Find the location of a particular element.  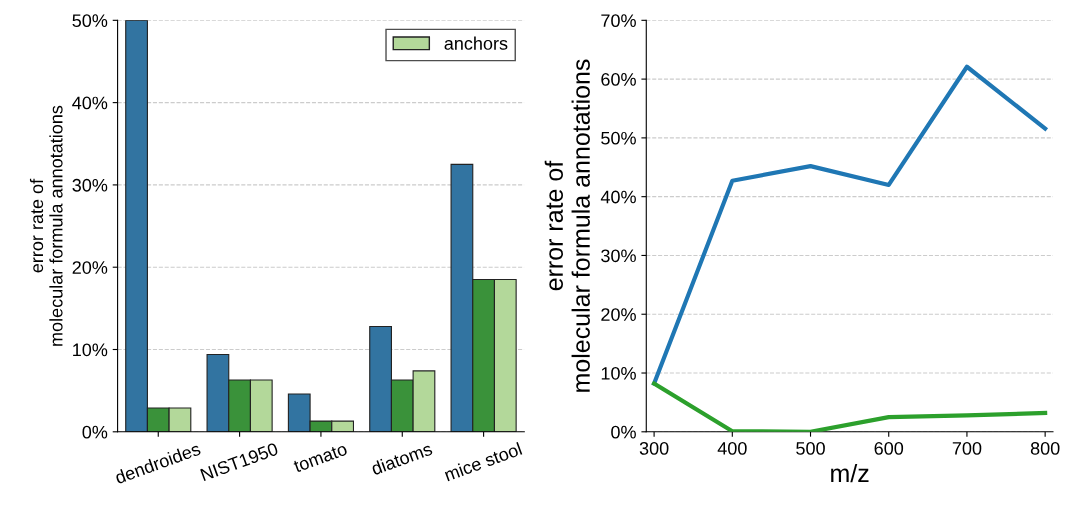

x-tick-label: 500 is located at coordinates (810, 448).